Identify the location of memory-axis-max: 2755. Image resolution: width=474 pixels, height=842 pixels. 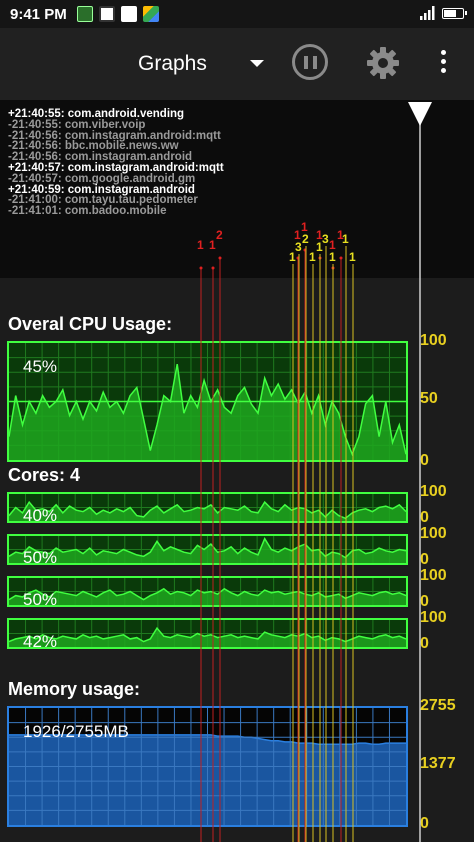
(438, 705).